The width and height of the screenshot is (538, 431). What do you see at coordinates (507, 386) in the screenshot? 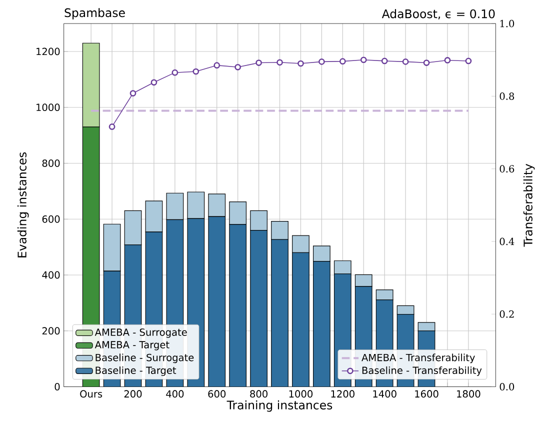
I see `y2-tick-label: 0.0` at bounding box center [507, 386].